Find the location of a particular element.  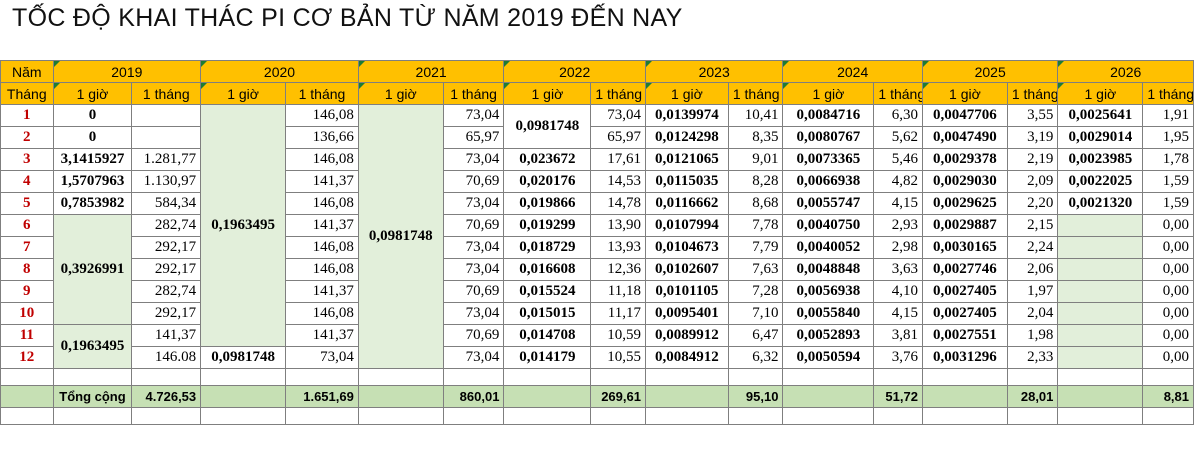

monthly-2025: 2,33 is located at coordinates (1032, 357).